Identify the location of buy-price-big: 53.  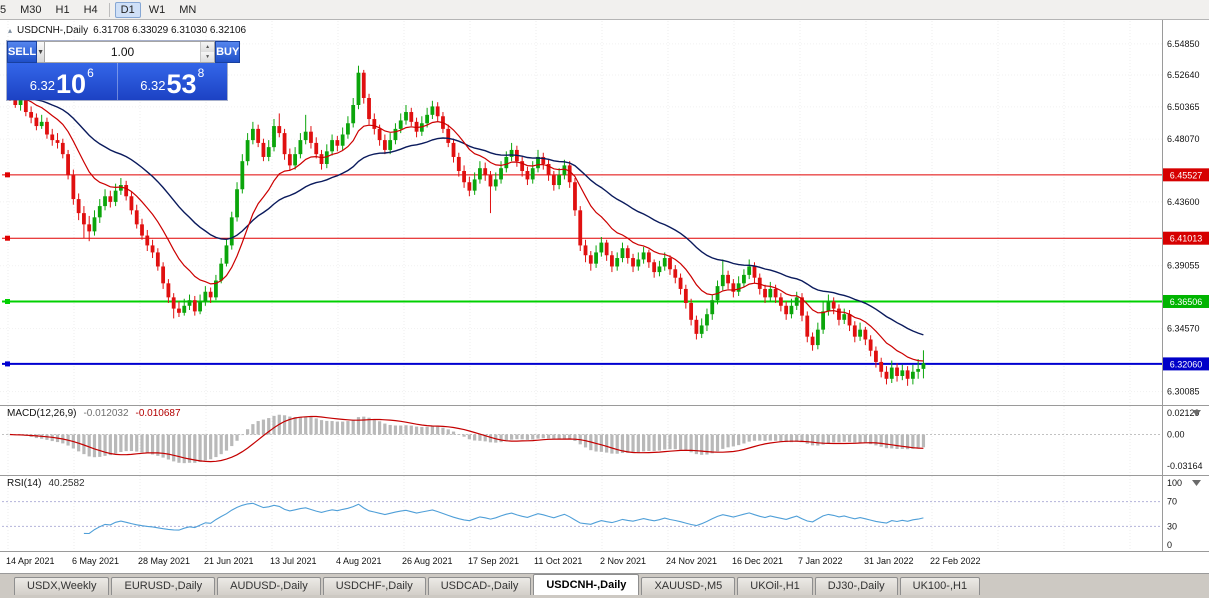
(181, 84).